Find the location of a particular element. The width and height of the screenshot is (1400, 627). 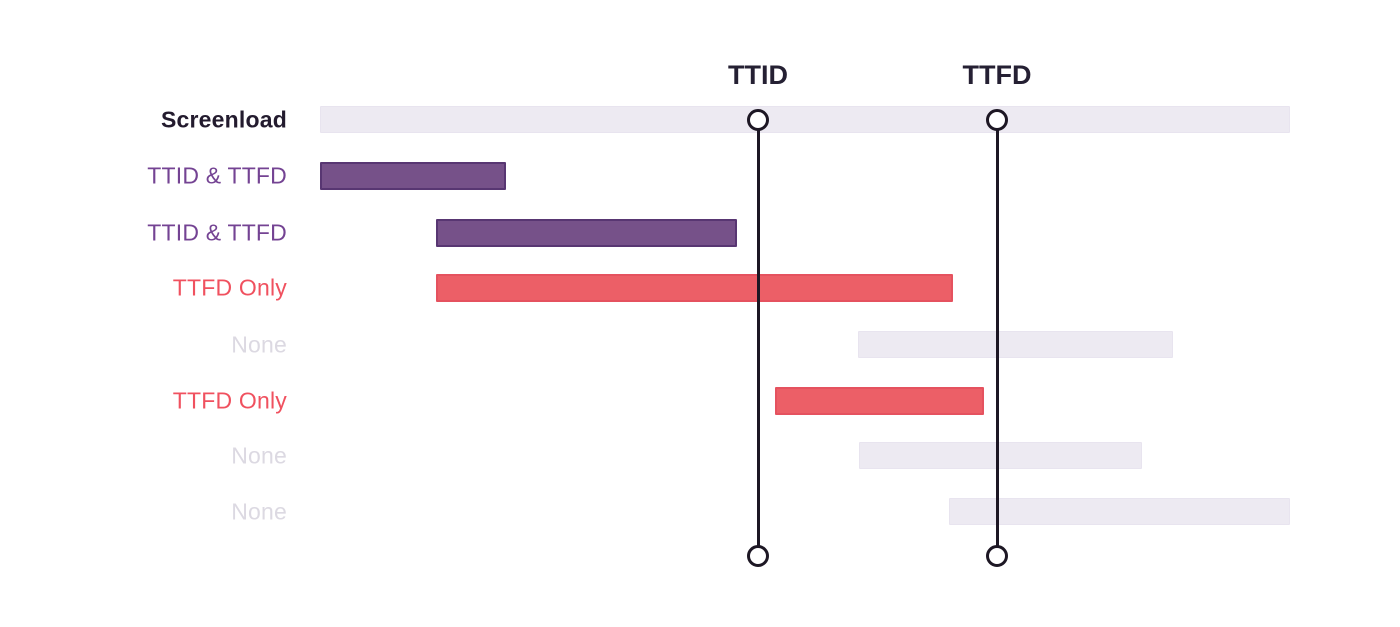

row-label-screenload: Screenload is located at coordinates (224, 119).